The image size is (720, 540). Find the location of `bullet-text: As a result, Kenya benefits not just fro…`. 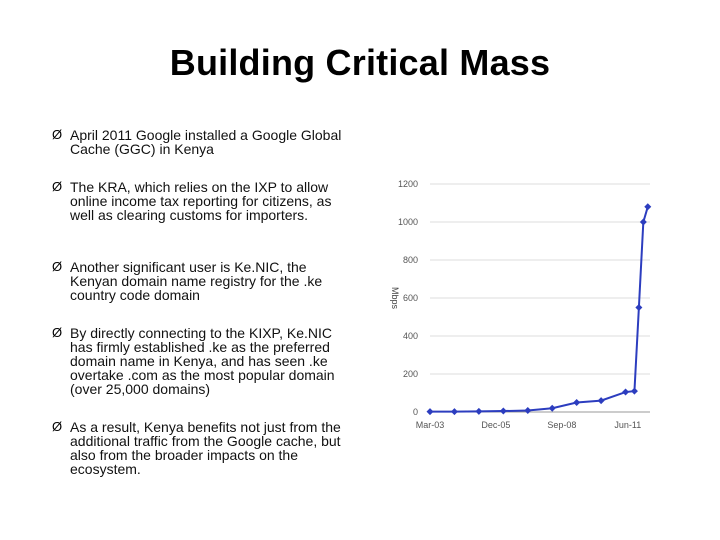

bullet-text: As a result, Kenya benefits not just fro… is located at coordinates (205, 448).